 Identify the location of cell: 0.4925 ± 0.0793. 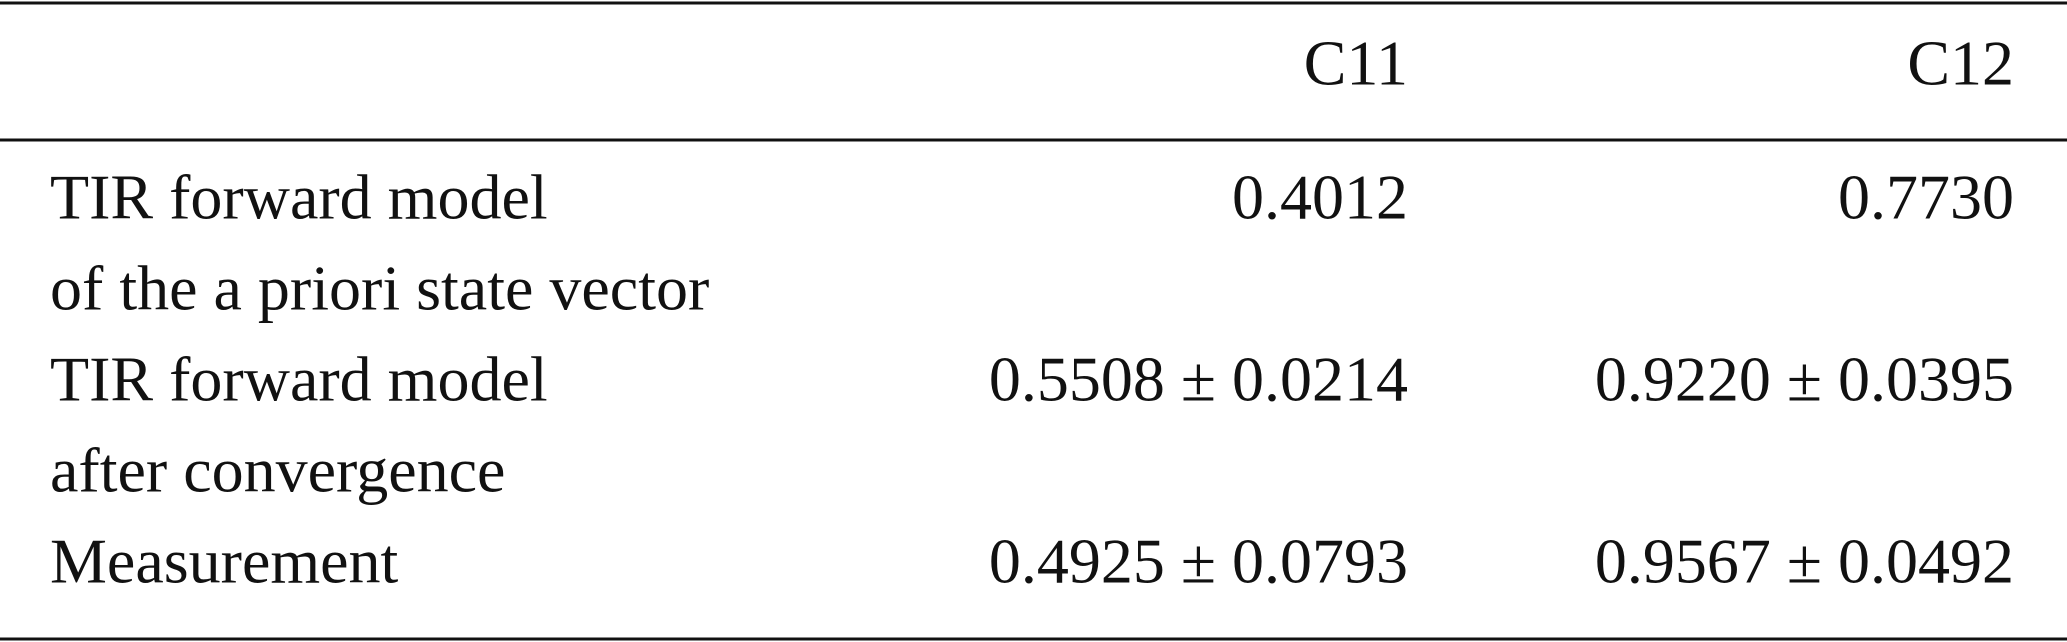
(1198, 561).